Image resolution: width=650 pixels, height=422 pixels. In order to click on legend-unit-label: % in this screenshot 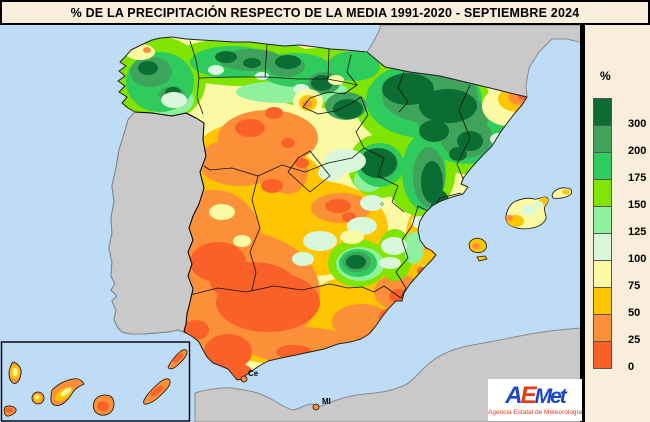, I will do `click(605, 76)`.